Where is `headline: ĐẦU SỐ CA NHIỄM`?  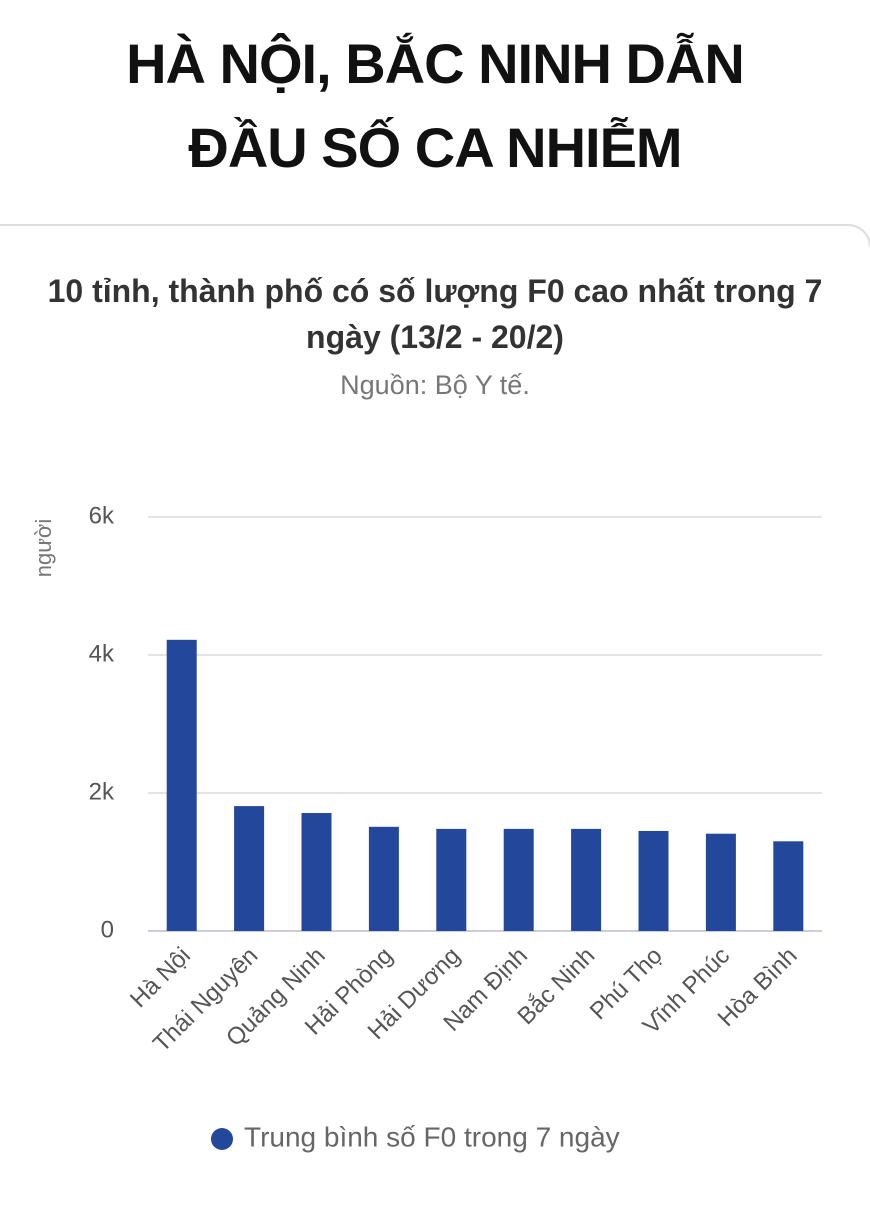 headline: ĐẦU SỐ CA NHIỄM is located at coordinates (435, 147).